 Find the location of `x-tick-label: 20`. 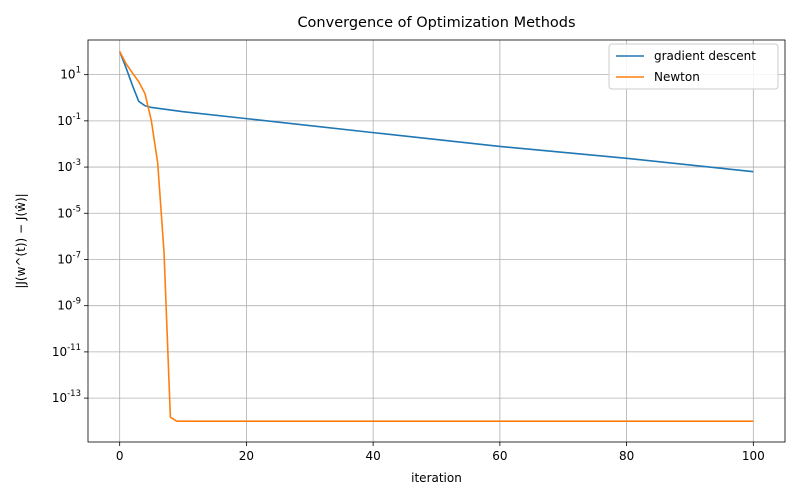

x-tick-label: 20 is located at coordinates (246, 456).